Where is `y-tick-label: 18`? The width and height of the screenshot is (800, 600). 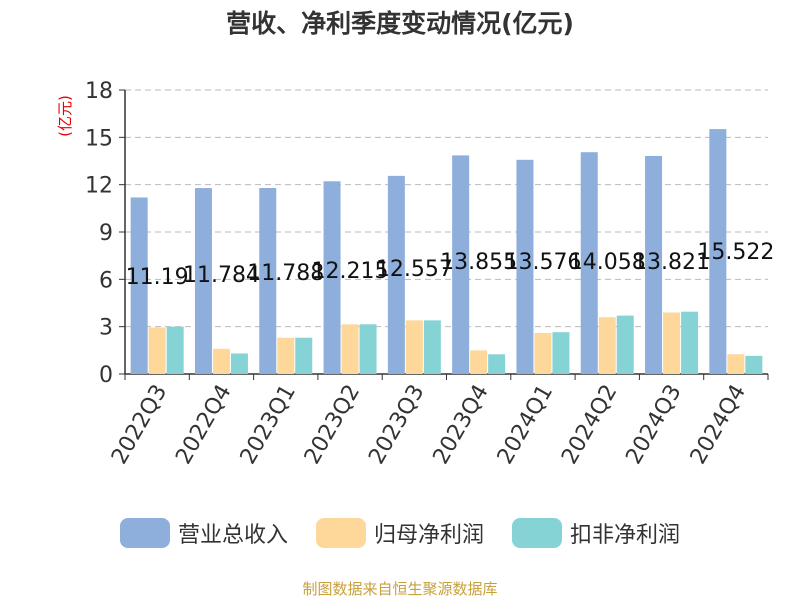
y-tick-label: 18 is located at coordinates (99, 91).